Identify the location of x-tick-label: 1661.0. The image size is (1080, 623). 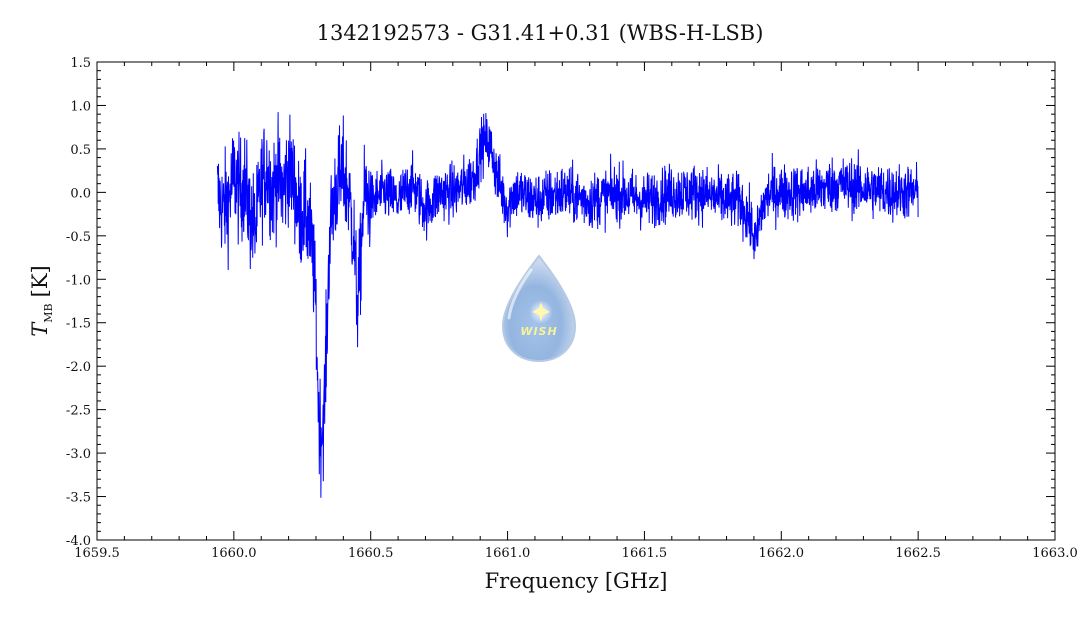
(508, 553).